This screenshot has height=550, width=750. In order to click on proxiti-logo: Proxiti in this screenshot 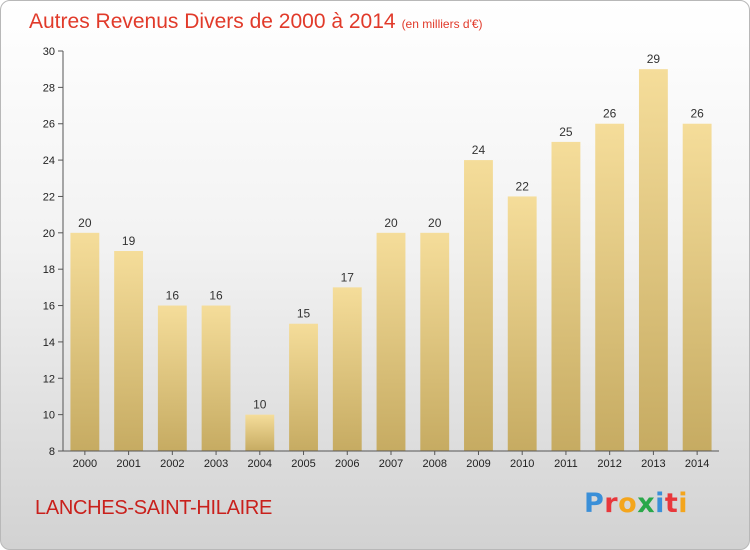, I will do `click(636, 503)`.